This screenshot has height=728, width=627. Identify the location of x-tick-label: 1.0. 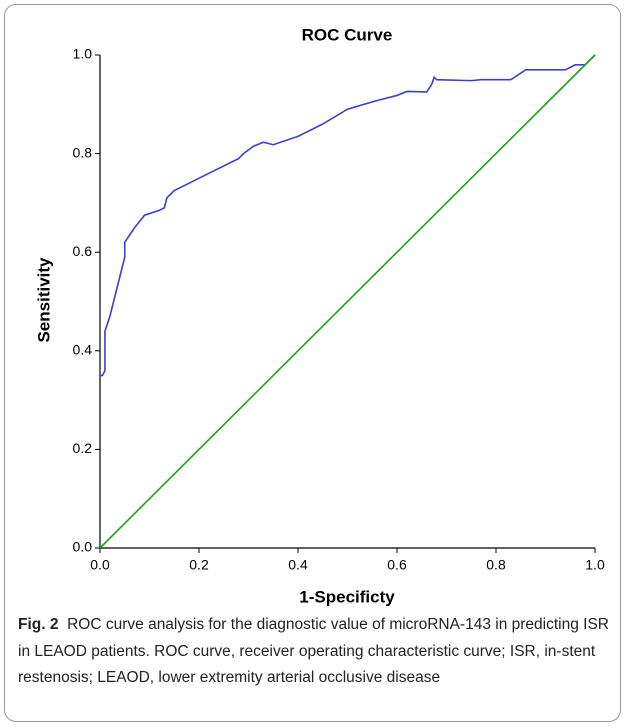
(595, 565).